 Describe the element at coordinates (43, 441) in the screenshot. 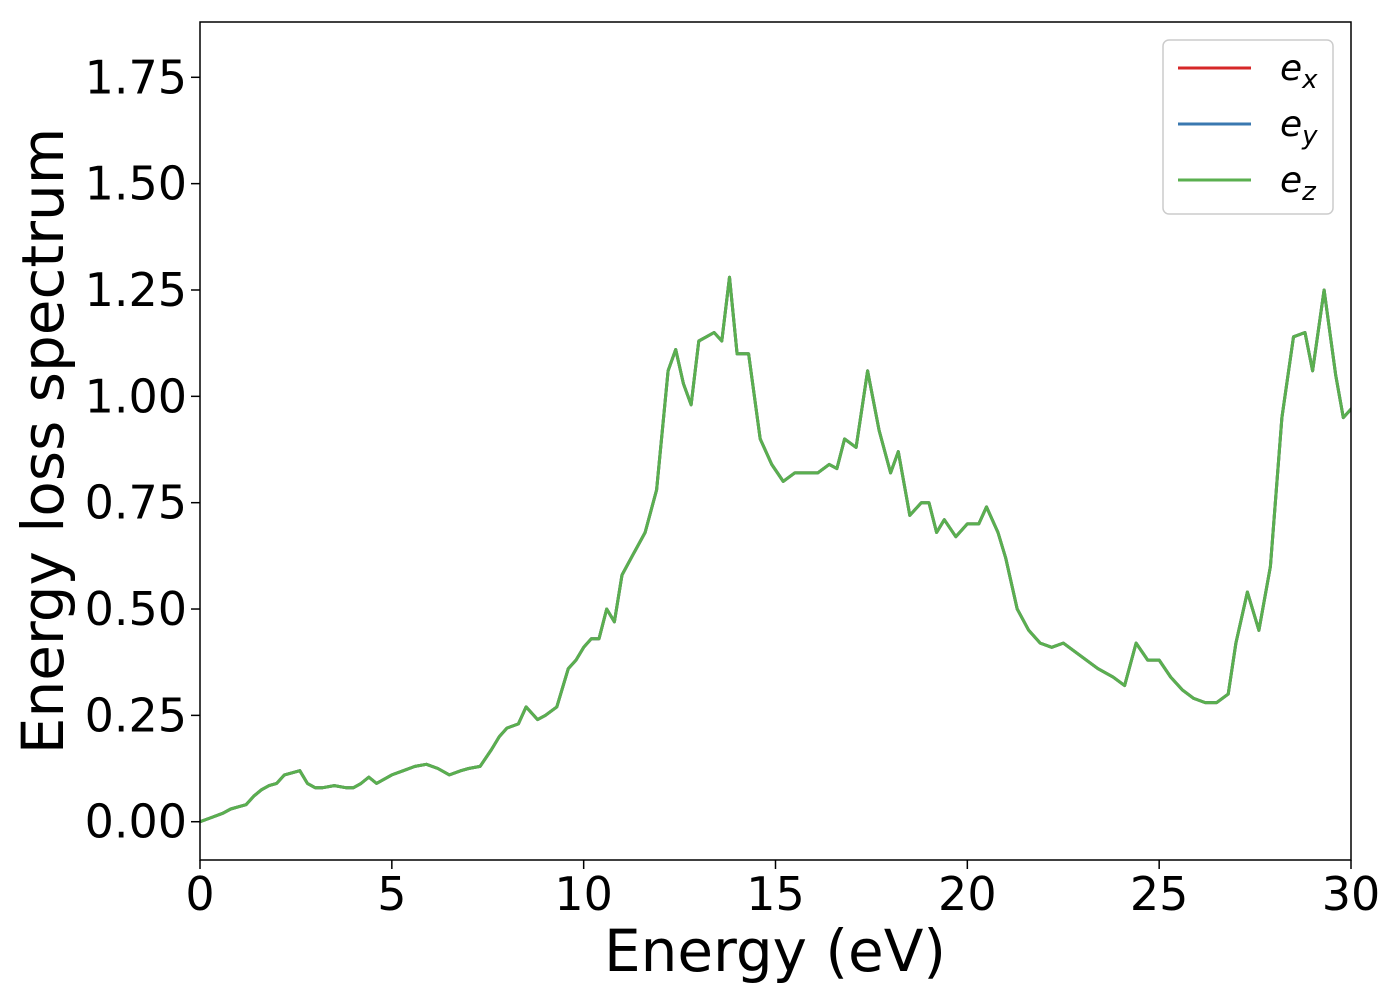

I see `y-axis-title: Energy loss spectrum` at that location.